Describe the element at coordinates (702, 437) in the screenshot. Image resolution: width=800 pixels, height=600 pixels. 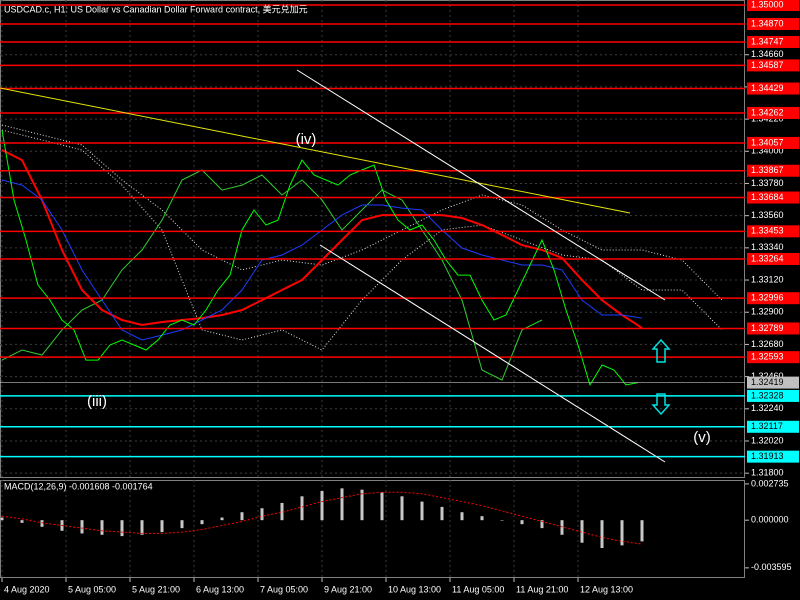
I see `wave-label: (v)` at that location.